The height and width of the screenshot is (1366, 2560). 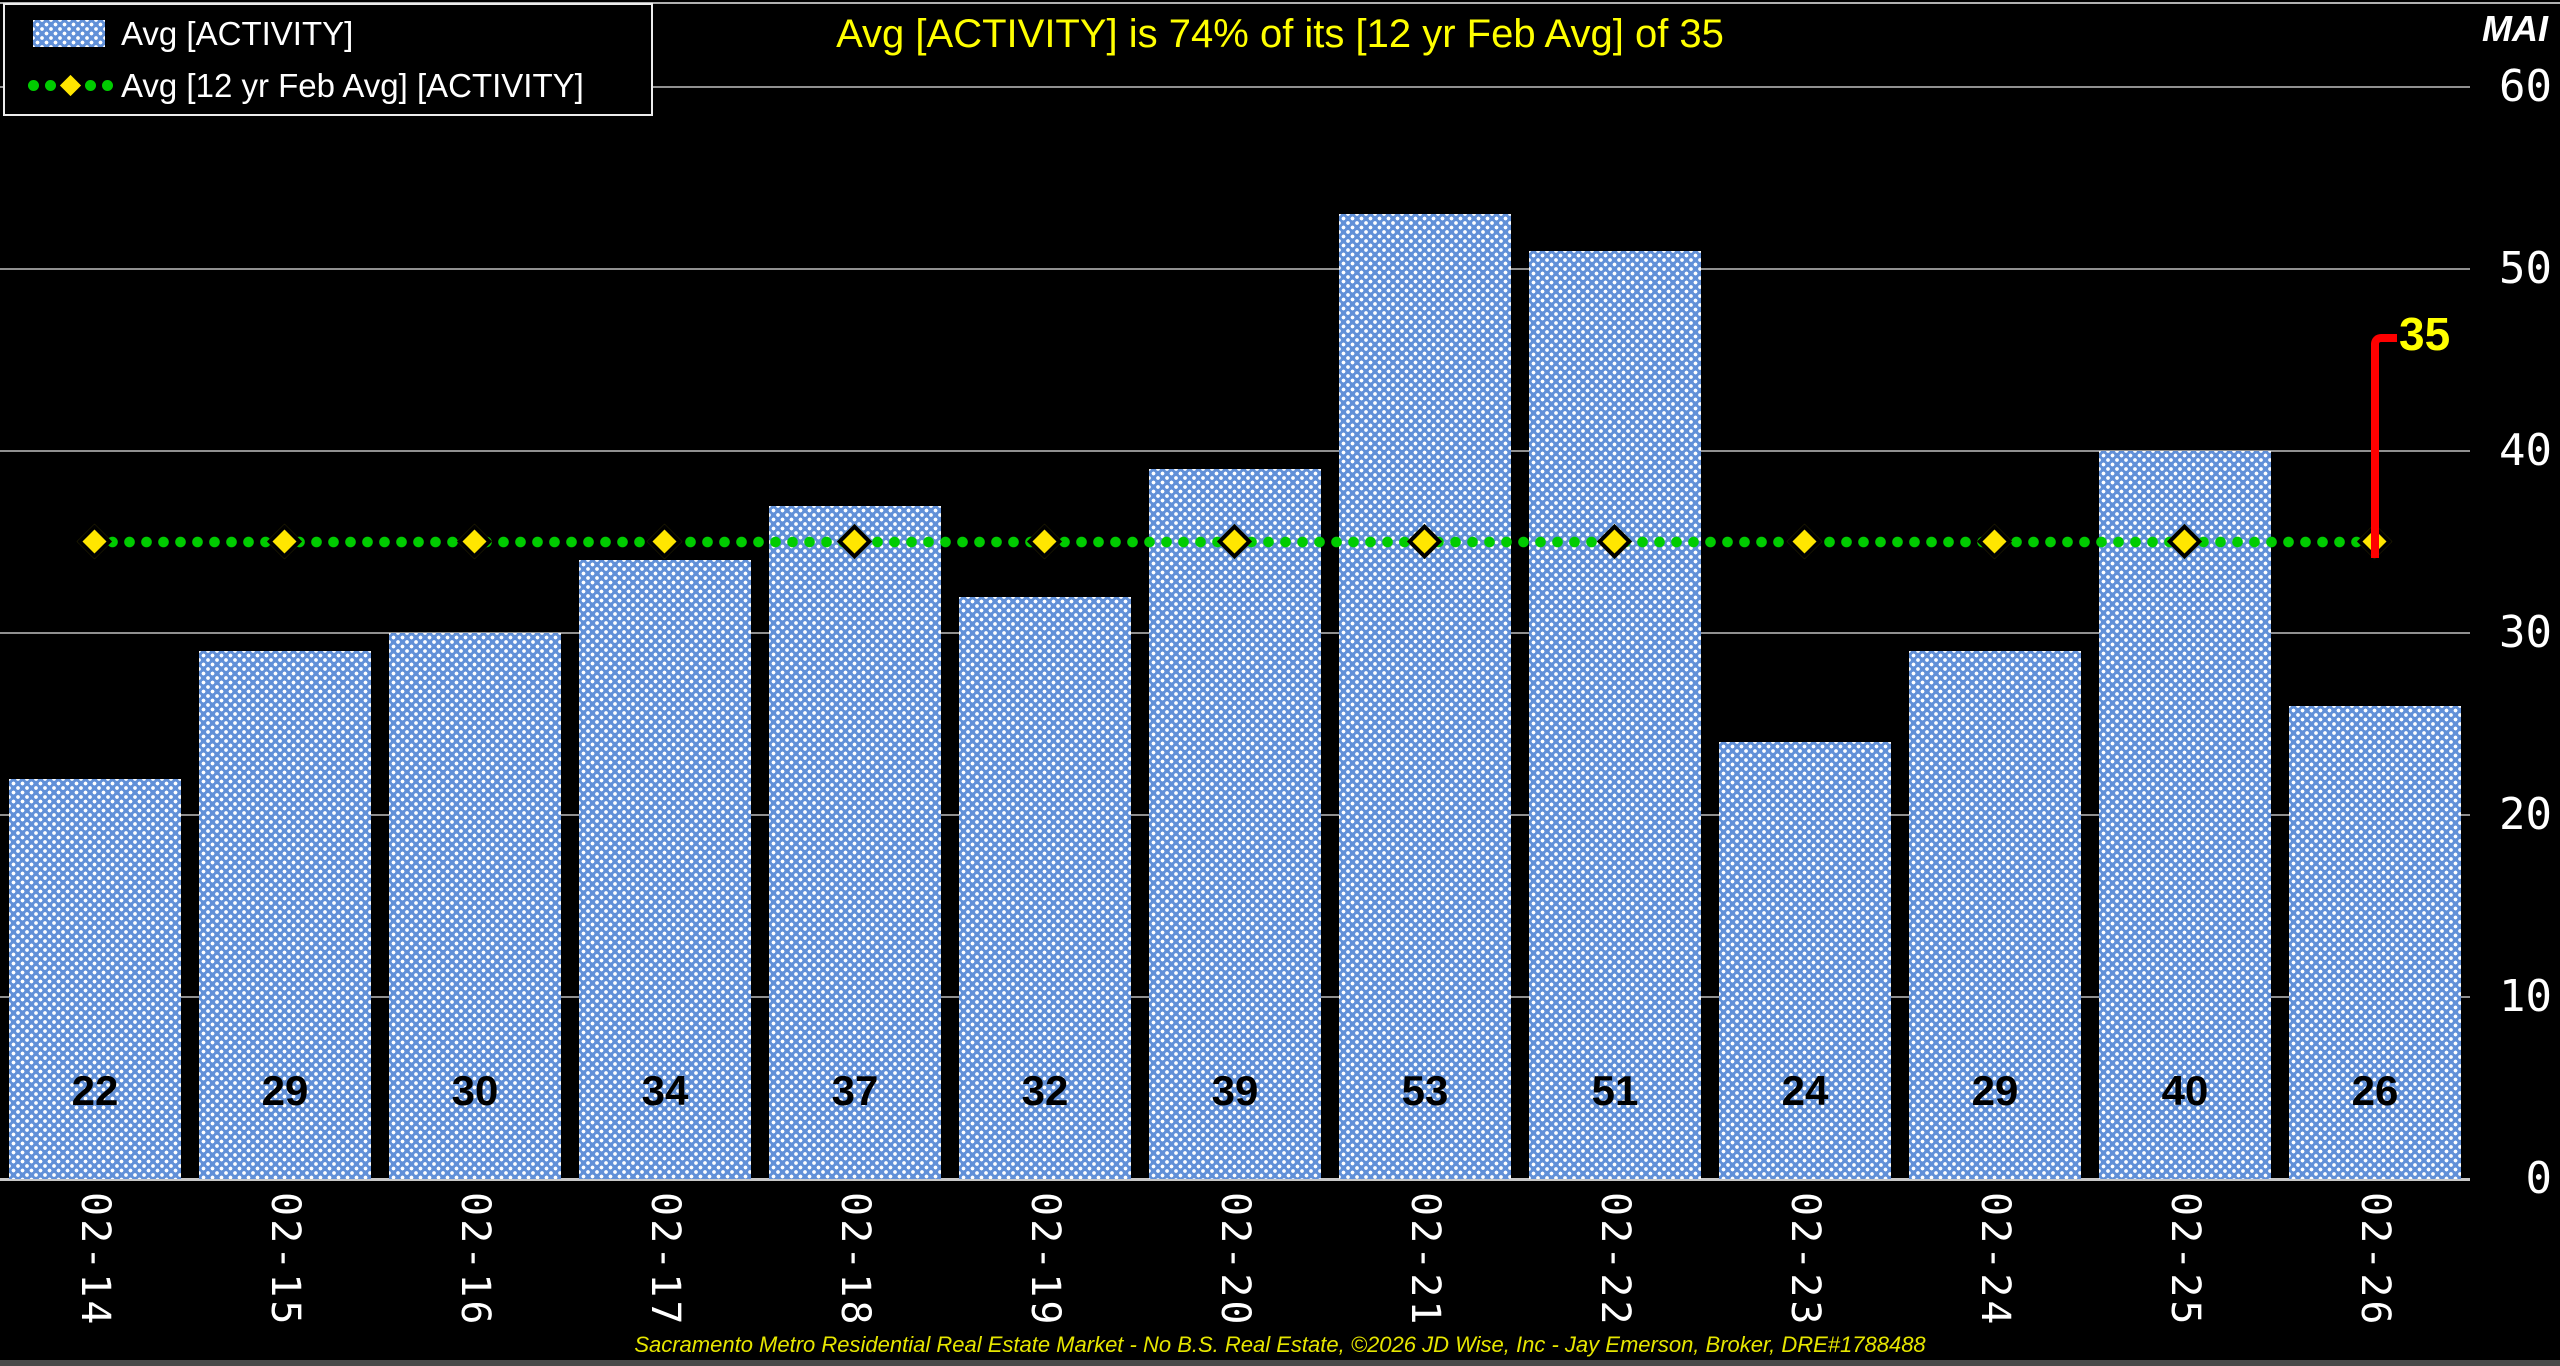 What do you see at coordinates (1235, 1090) in the screenshot?
I see `bar-value-label: 39` at bounding box center [1235, 1090].